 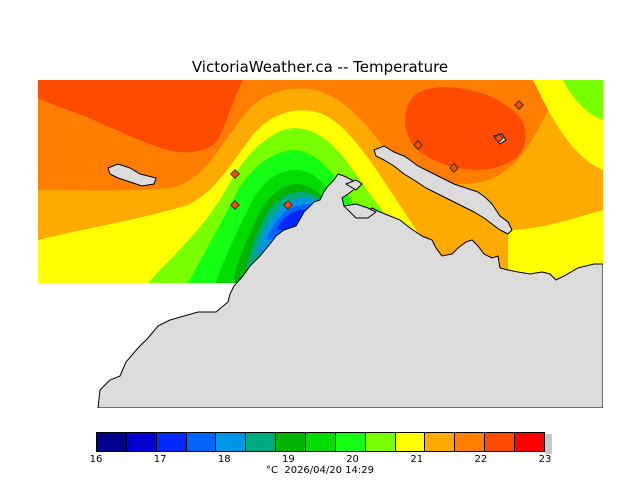 I want to click on timestamp: 2026/04/20 14:29, so click(x=329, y=470).